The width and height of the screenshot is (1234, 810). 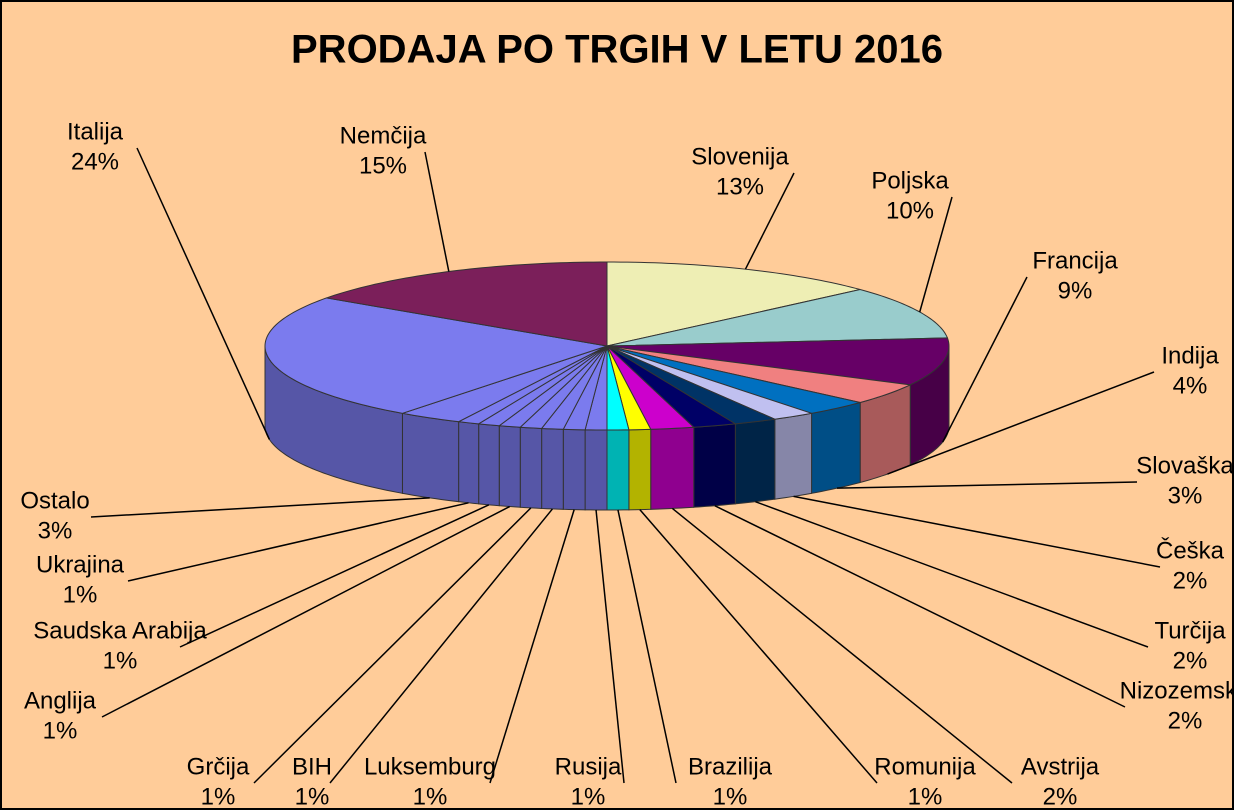 What do you see at coordinates (1177, 690) in the screenshot?
I see `data-label-name: Nizozemska` at bounding box center [1177, 690].